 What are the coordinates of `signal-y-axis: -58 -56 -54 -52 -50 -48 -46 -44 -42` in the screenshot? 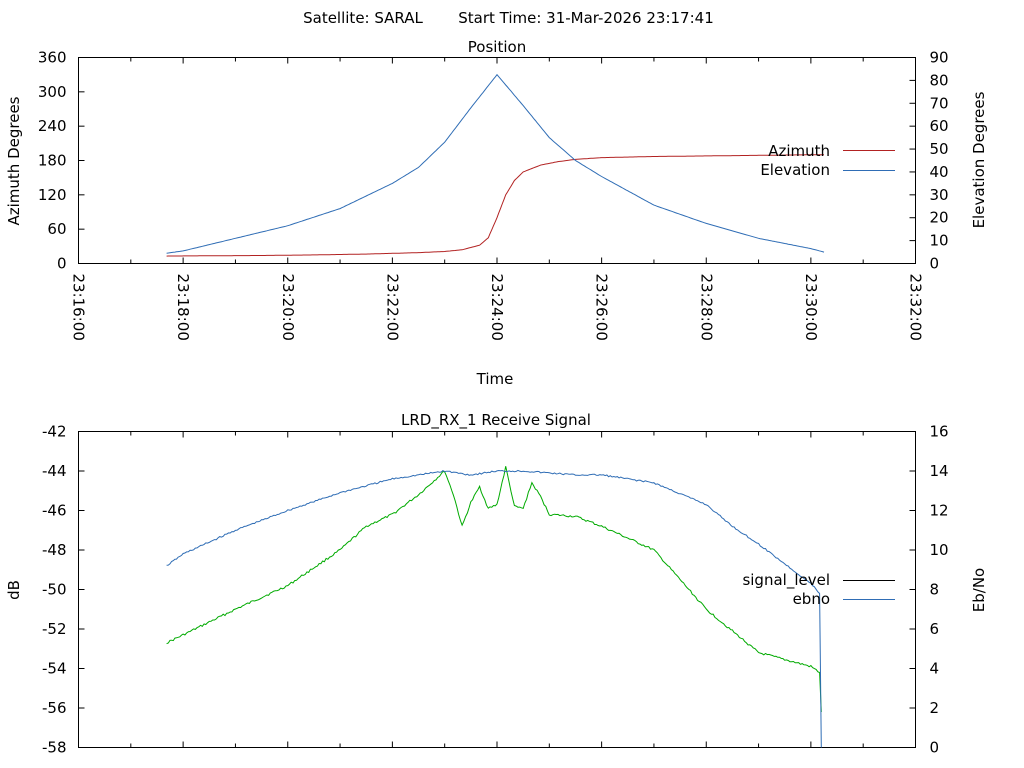 It's located at (63, 590).